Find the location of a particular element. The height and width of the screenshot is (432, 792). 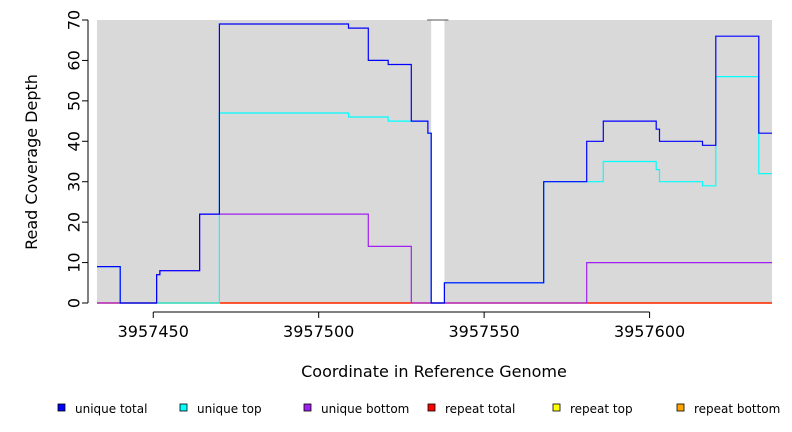

legend-label: unique total is located at coordinates (111, 409).